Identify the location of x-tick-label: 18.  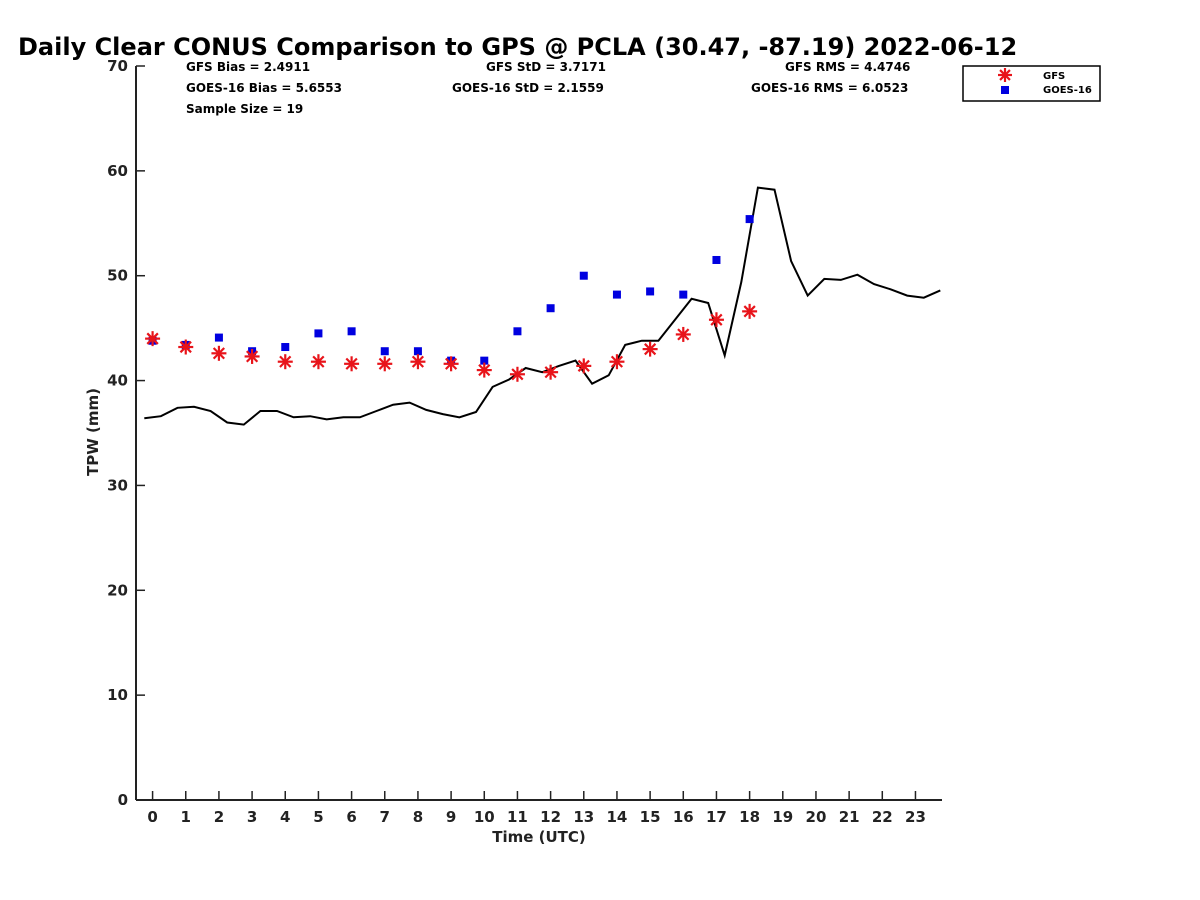
(749, 817).